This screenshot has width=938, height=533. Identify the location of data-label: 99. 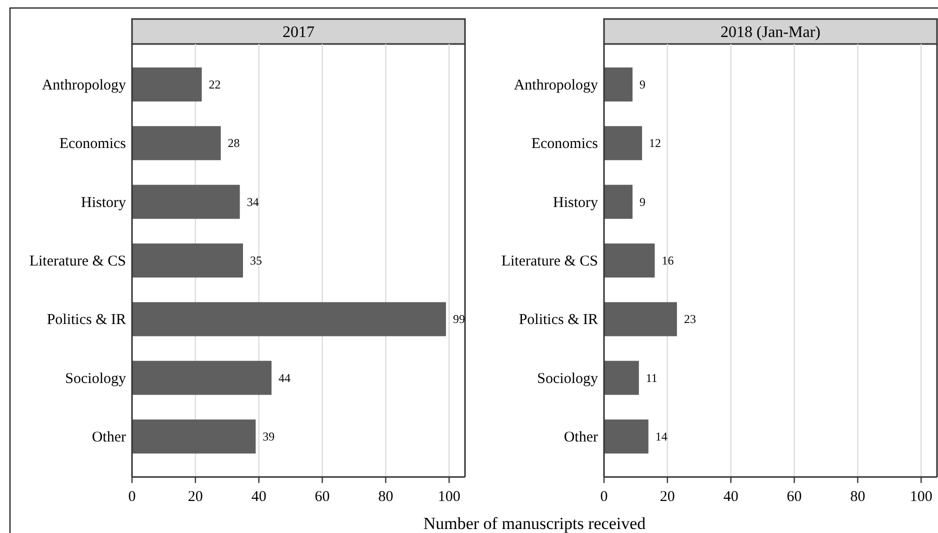
(458, 319).